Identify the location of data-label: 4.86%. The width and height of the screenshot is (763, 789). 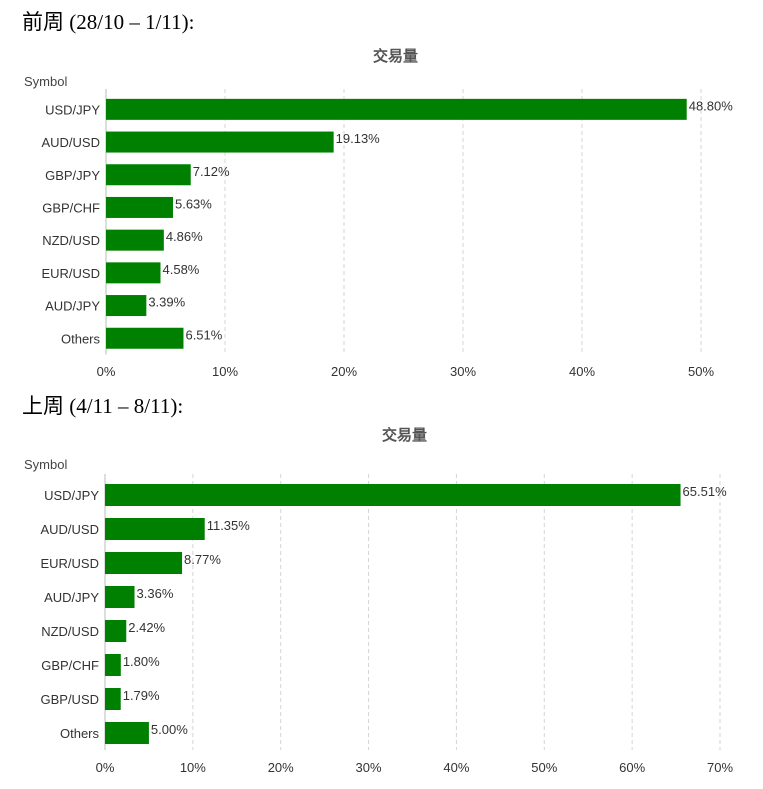
(184, 236).